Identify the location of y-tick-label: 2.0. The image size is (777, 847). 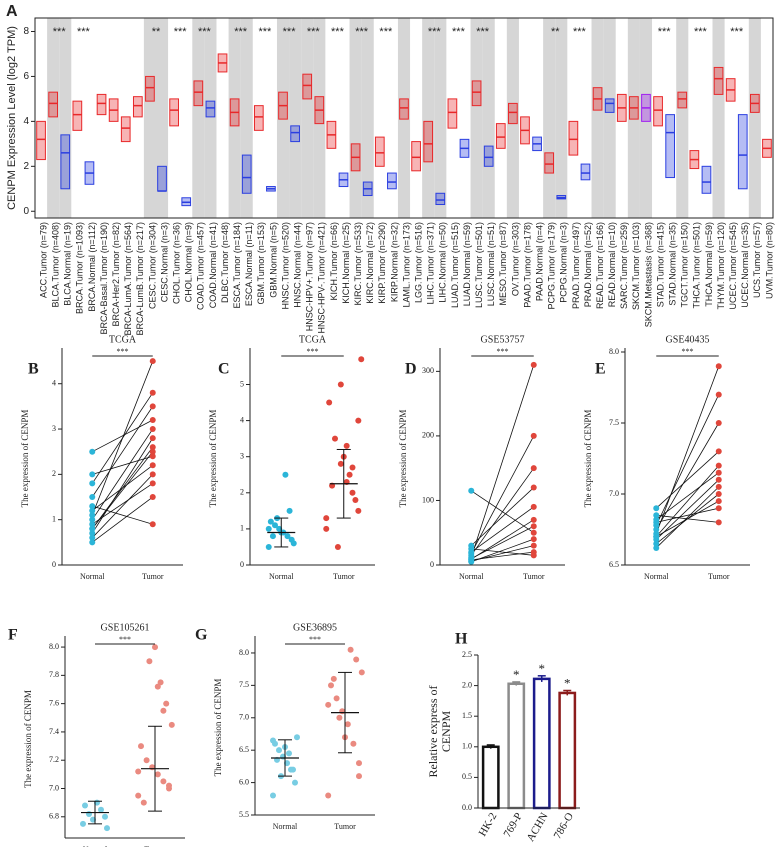
(467, 684).